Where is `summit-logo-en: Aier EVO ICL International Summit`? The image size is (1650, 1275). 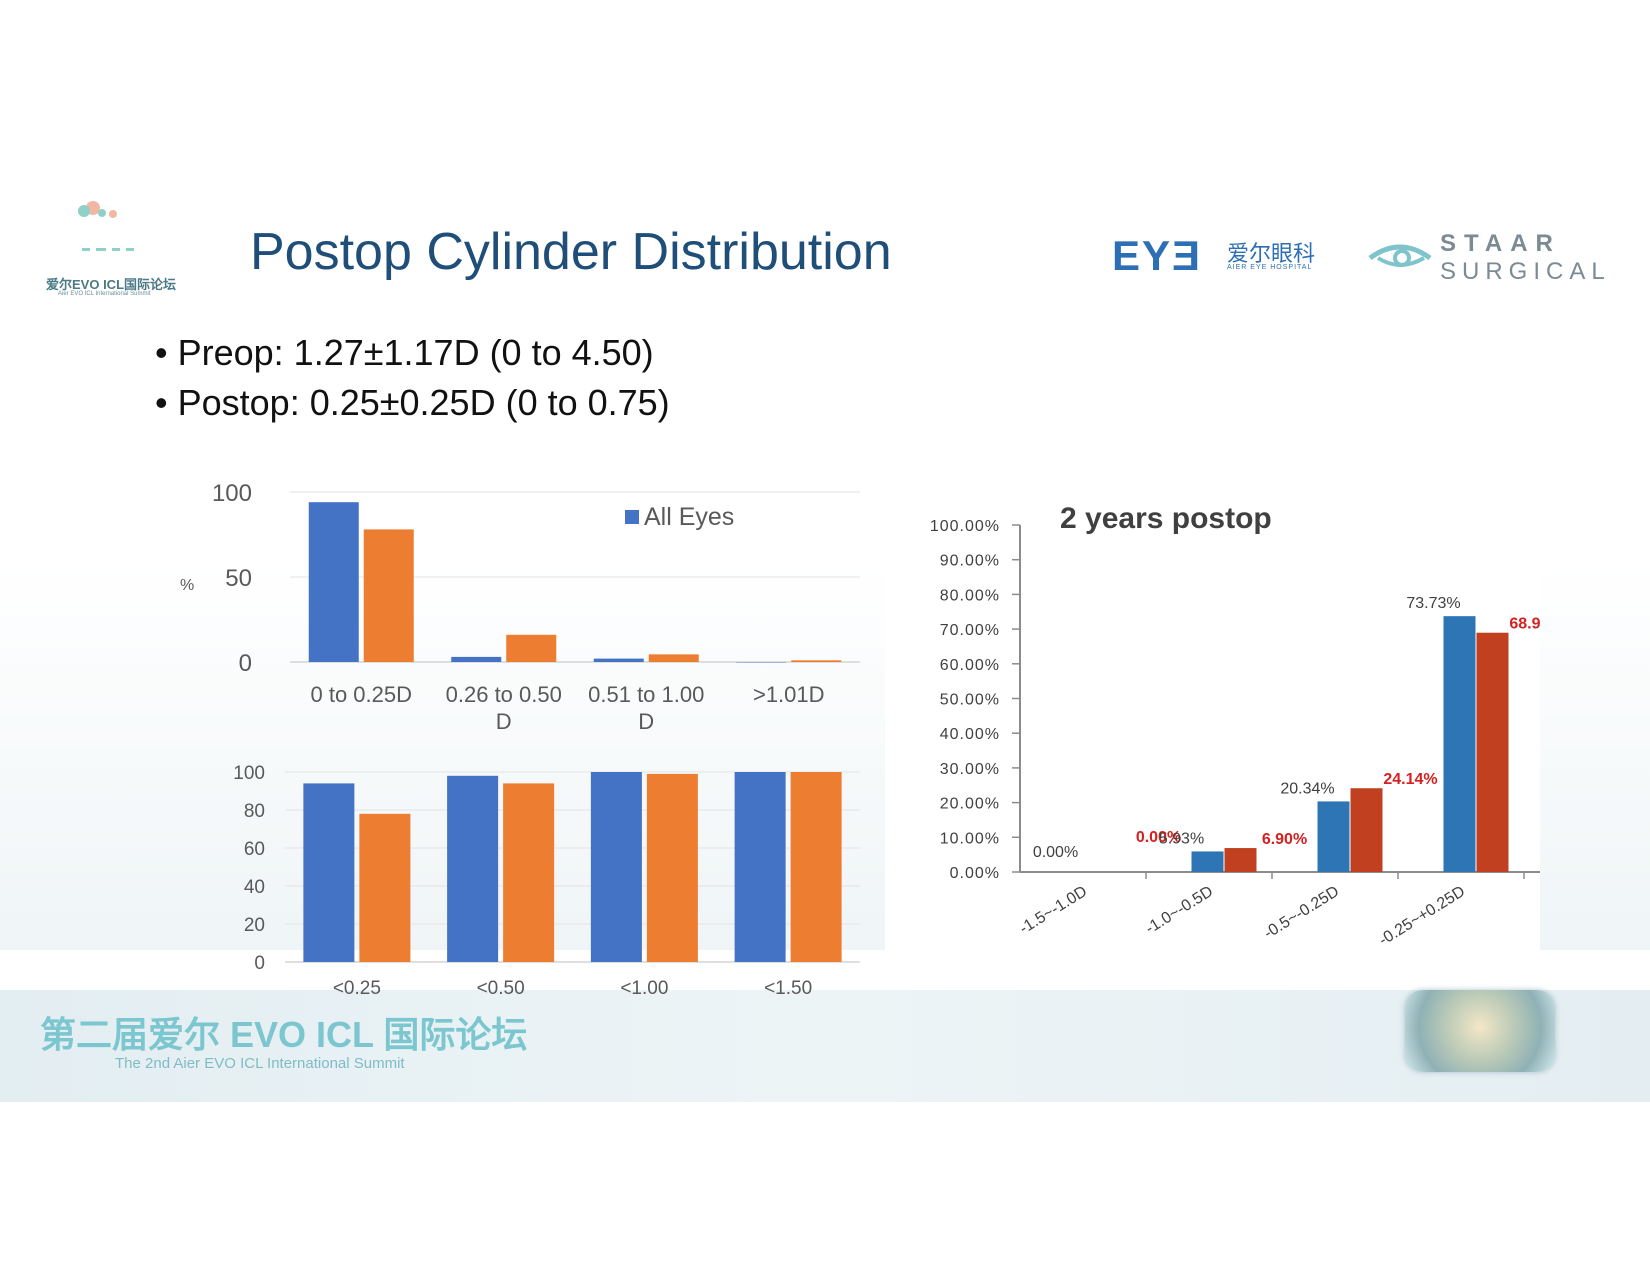
summit-logo-en: Aier EVO ICL International Summit is located at coordinates (104, 294).